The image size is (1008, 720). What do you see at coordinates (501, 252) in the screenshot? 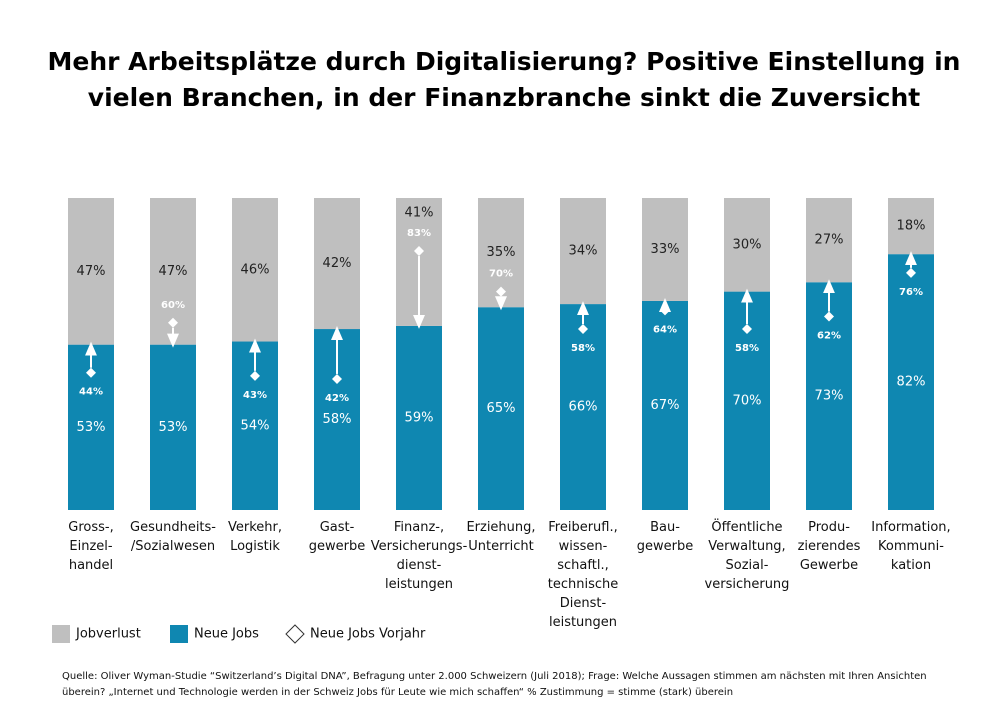
I see `value-label: 35%` at bounding box center [501, 252].